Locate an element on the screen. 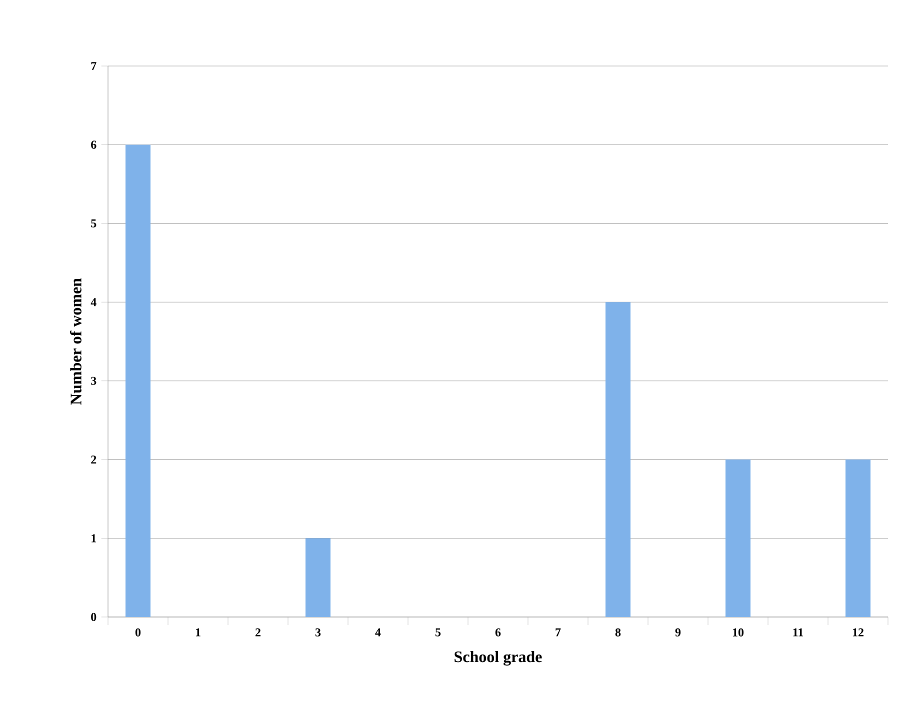 The image size is (915, 717). y-tick-label: 1 is located at coordinates (94, 538).